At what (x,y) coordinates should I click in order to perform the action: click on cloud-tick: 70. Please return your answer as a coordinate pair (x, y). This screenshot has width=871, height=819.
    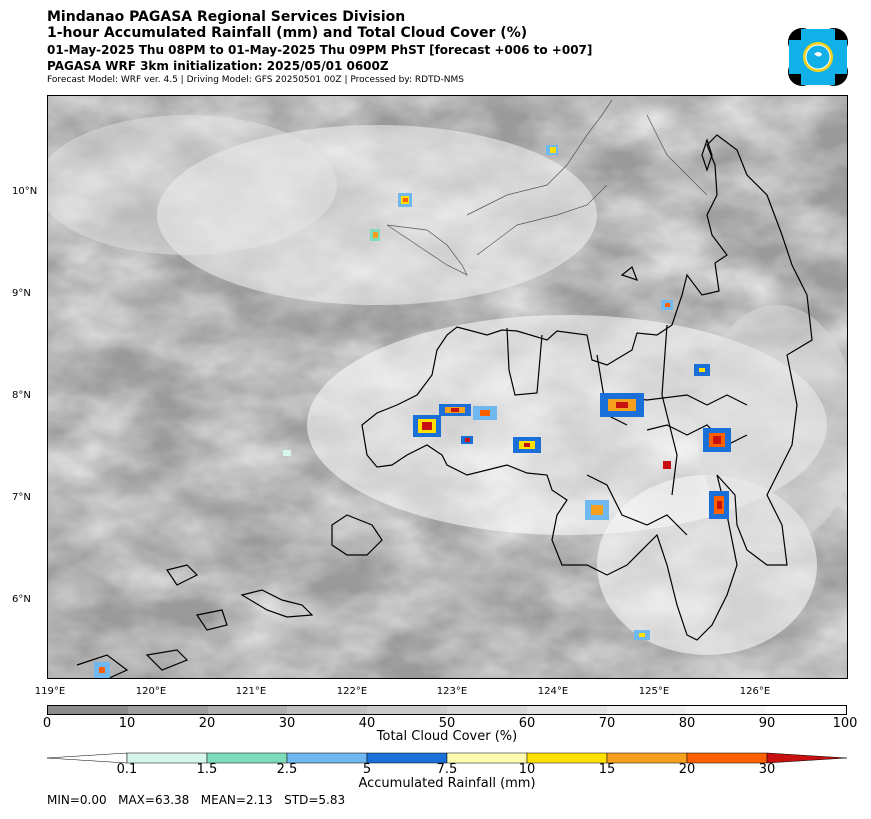
    Looking at the image, I should click on (607, 723).